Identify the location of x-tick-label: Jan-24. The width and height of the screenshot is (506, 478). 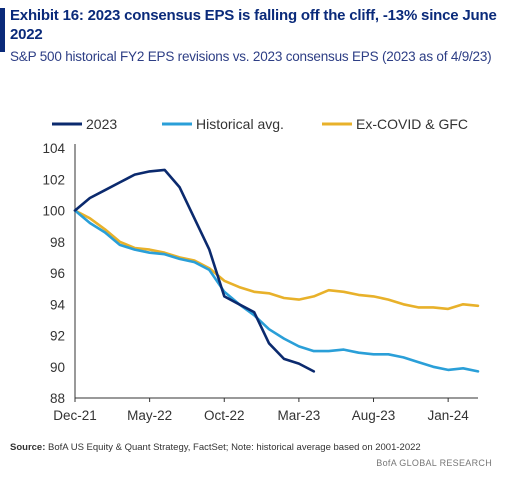
(449, 415).